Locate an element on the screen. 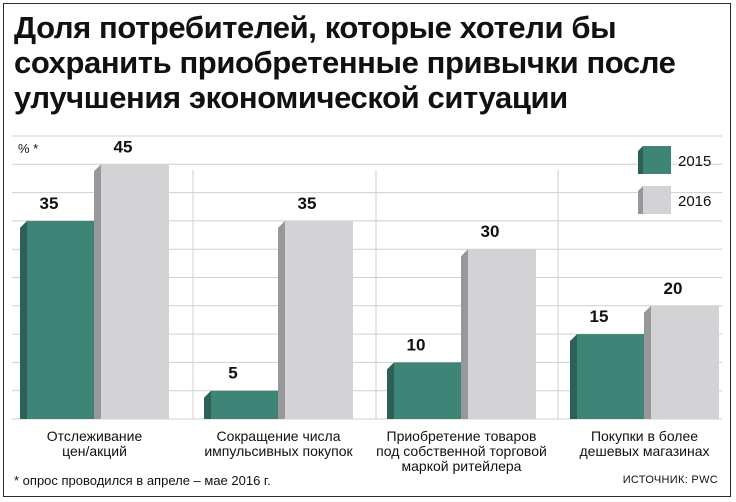 The image size is (736, 502). category-label: Сокращение числа импульсивных покупок is located at coordinates (278, 443).